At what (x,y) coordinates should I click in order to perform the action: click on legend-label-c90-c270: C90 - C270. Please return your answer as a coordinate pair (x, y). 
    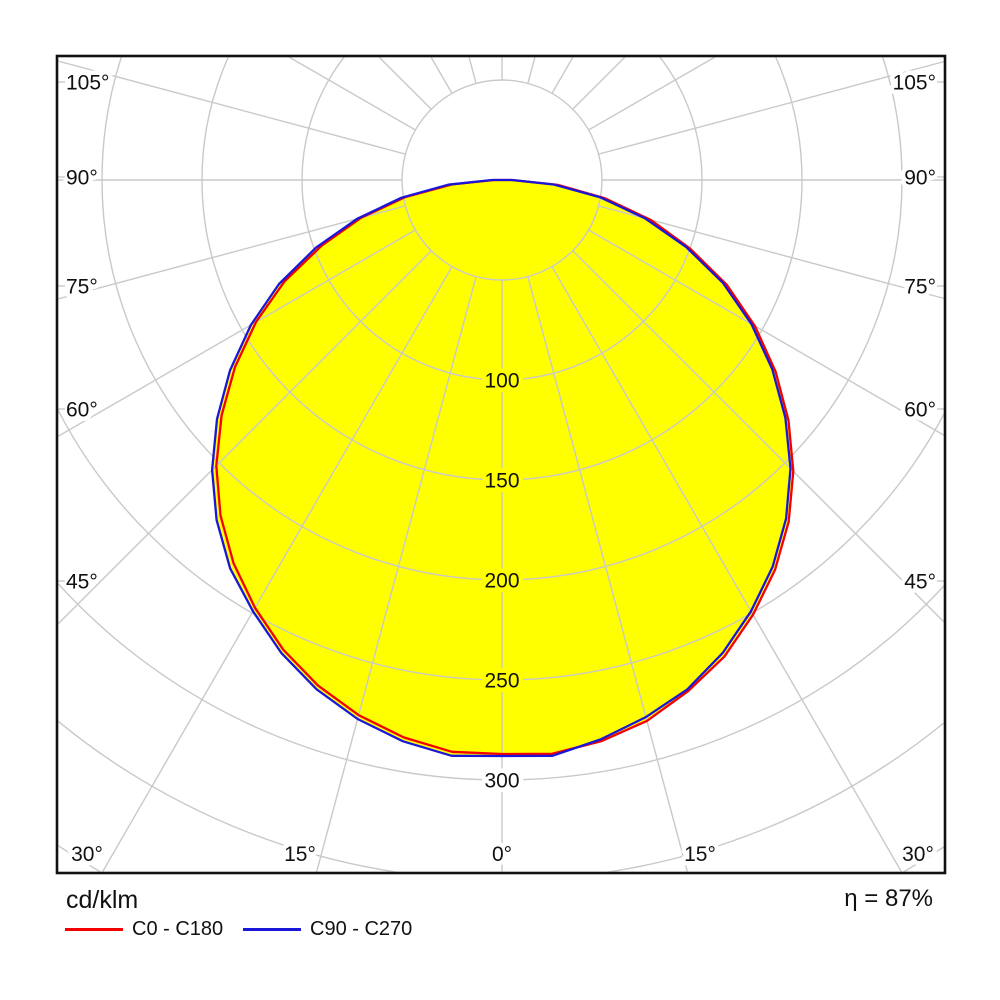
    Looking at the image, I should click on (361, 928).